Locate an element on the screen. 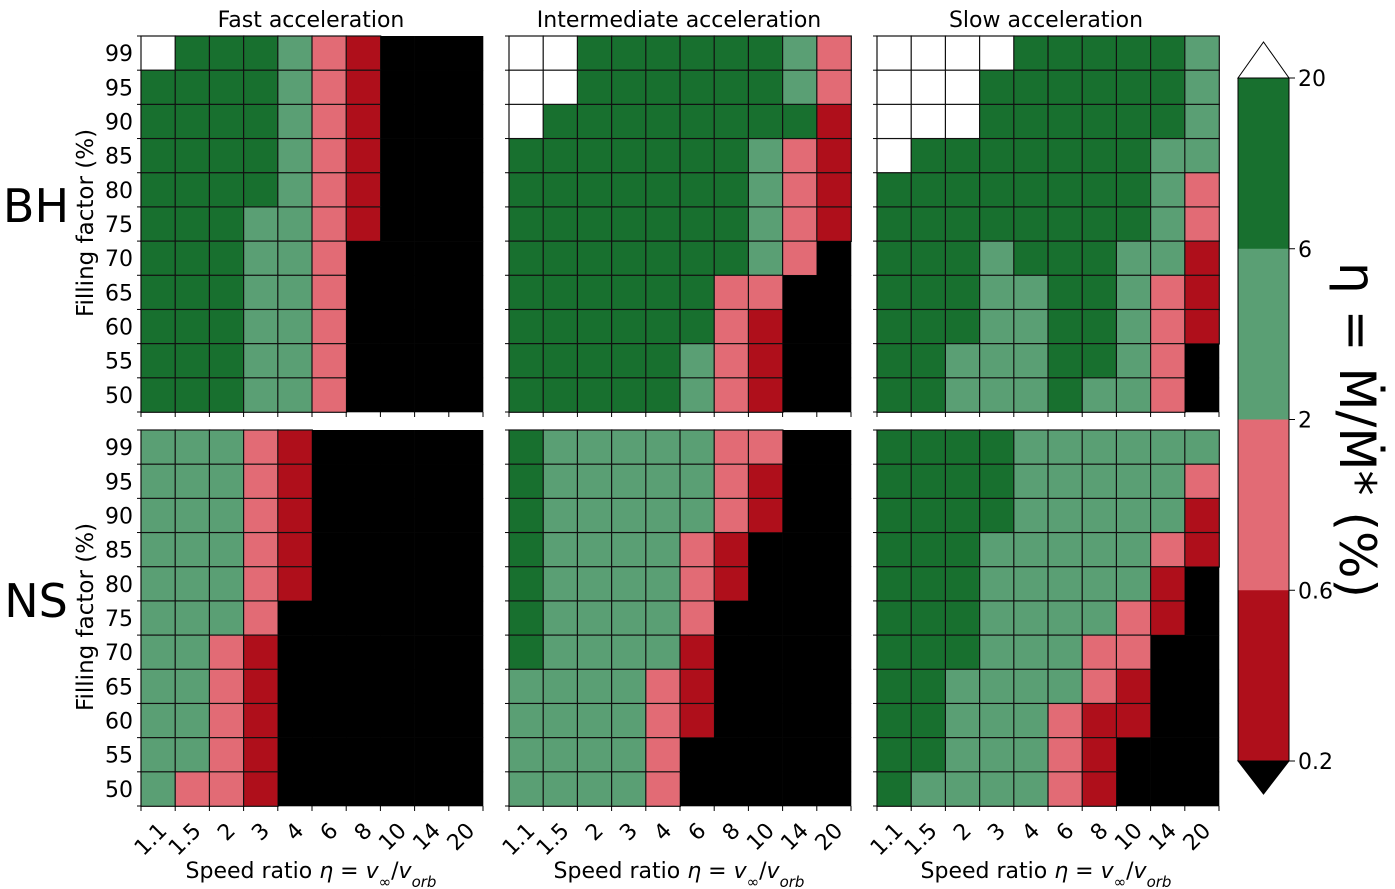 The width and height of the screenshot is (1395, 889). y-tick-label: 85 is located at coordinates (119, 551).